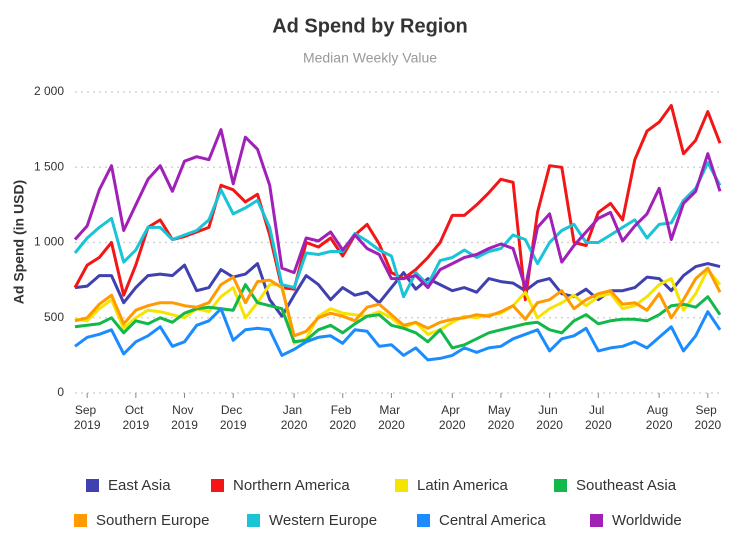 The width and height of the screenshot is (742, 551). What do you see at coordinates (492, 520) in the screenshot?
I see `legend-label: Central America` at bounding box center [492, 520].